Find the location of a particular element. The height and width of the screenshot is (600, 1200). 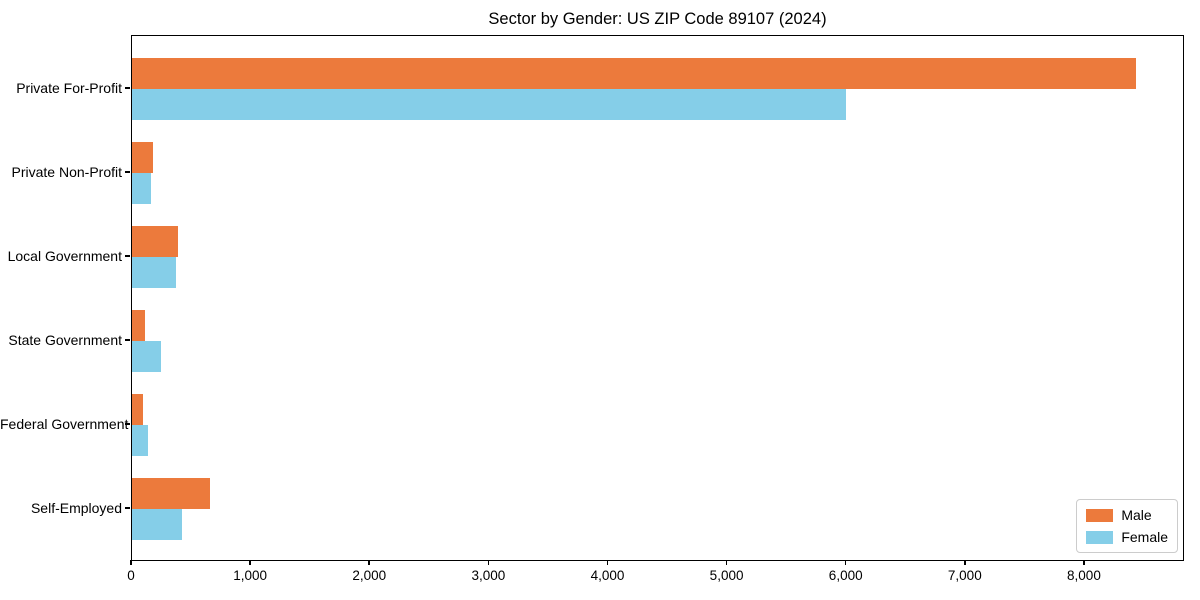

bar-male-state-government is located at coordinates (139, 325).